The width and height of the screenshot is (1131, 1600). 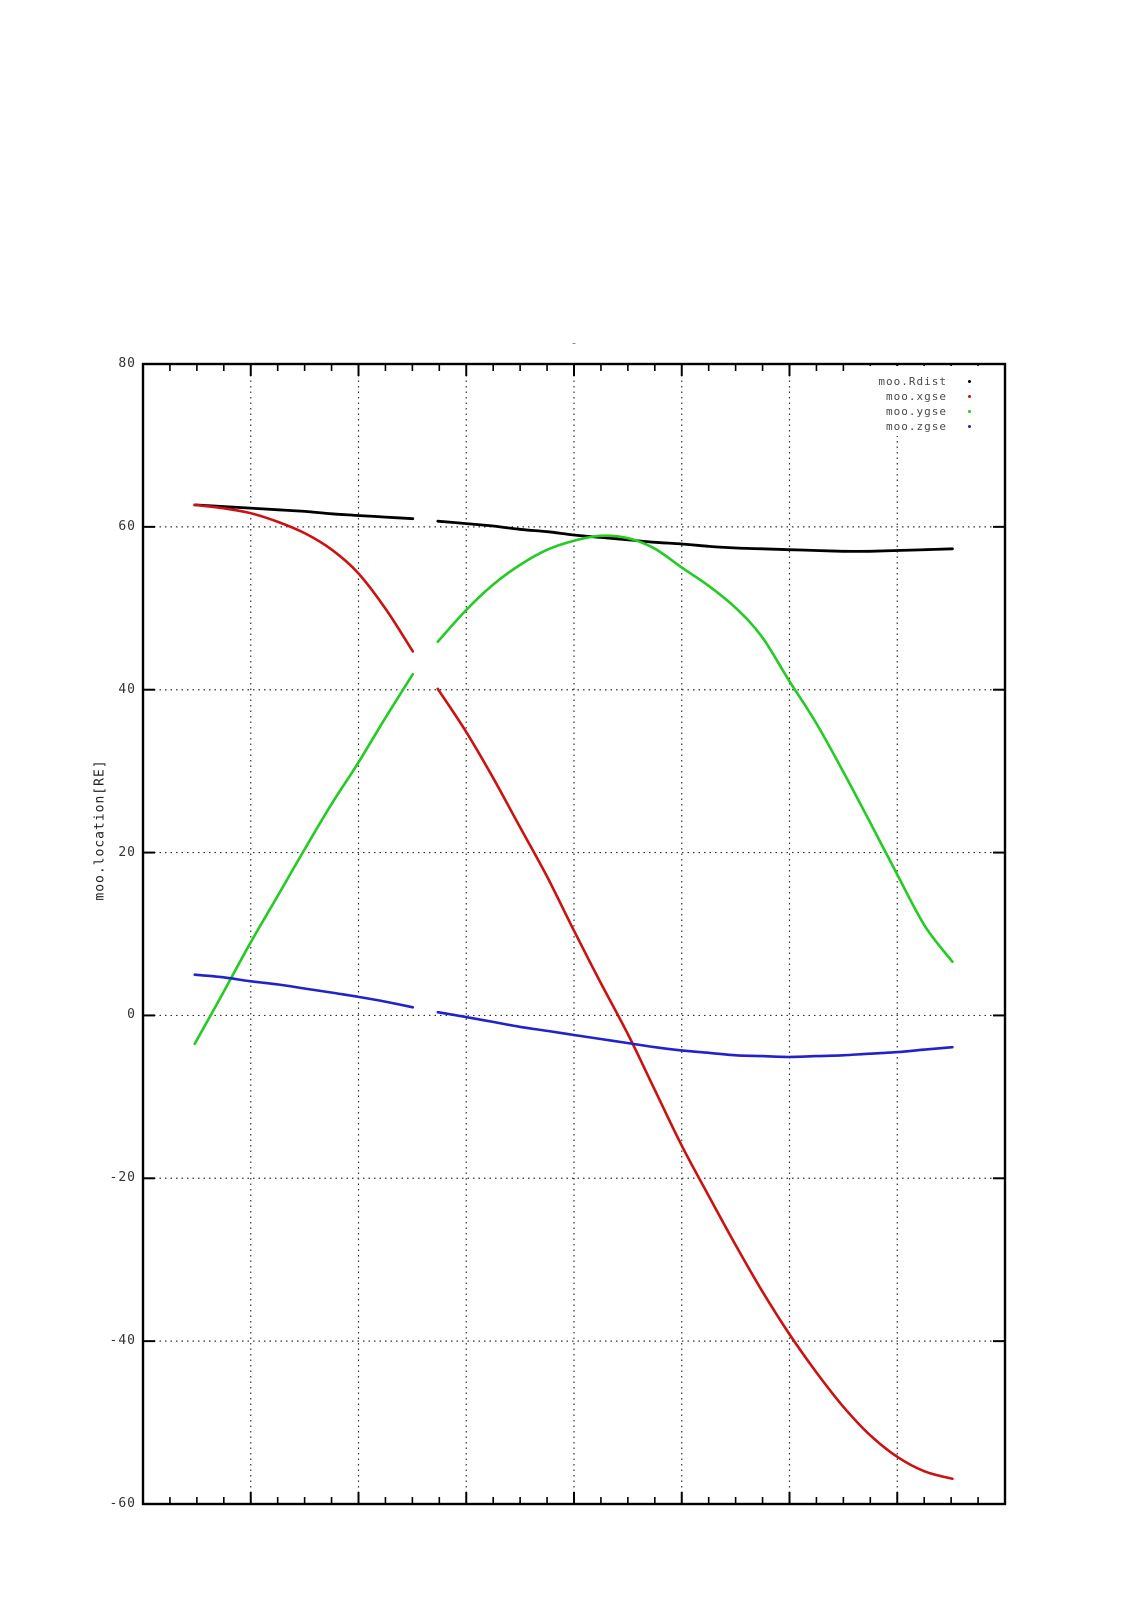 I want to click on legend-row: moo.Rdist, so click(x=919, y=381).